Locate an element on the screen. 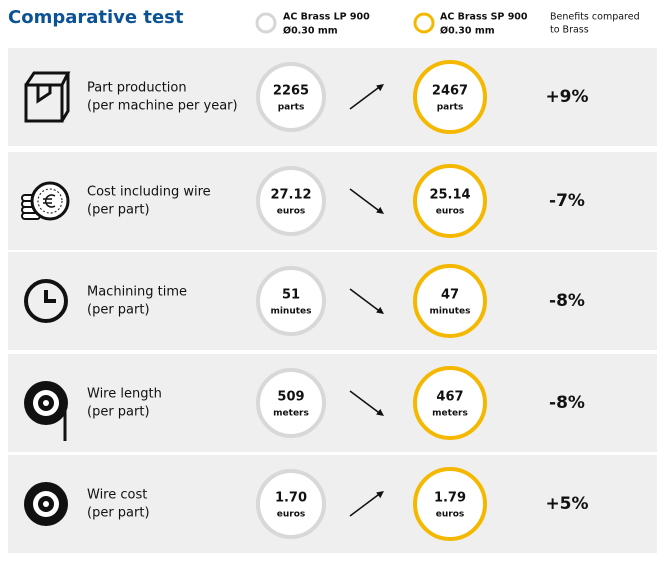 Image resolution: width=665 pixels, height=566 pixels. sp-unit: minutes is located at coordinates (449, 312).